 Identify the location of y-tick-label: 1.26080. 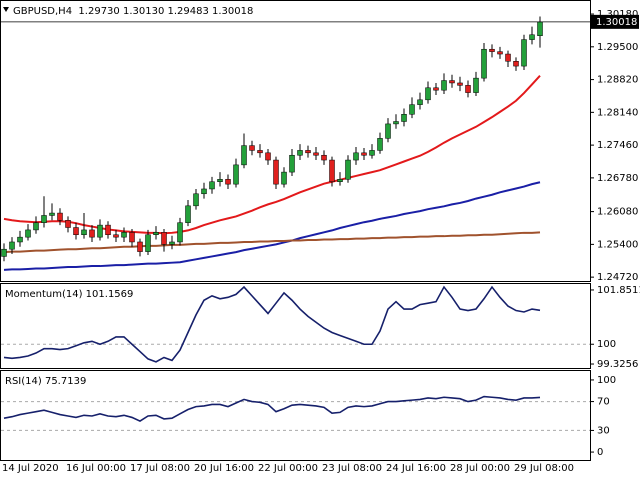
(617, 212).